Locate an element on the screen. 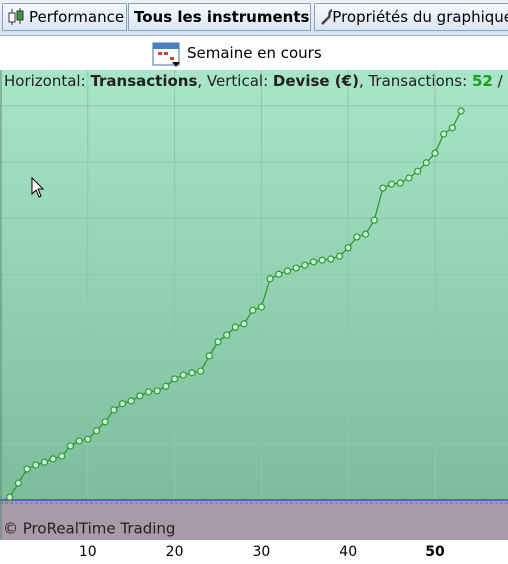 This screenshot has height=564, width=508. x-tick-label: 20 is located at coordinates (175, 552).